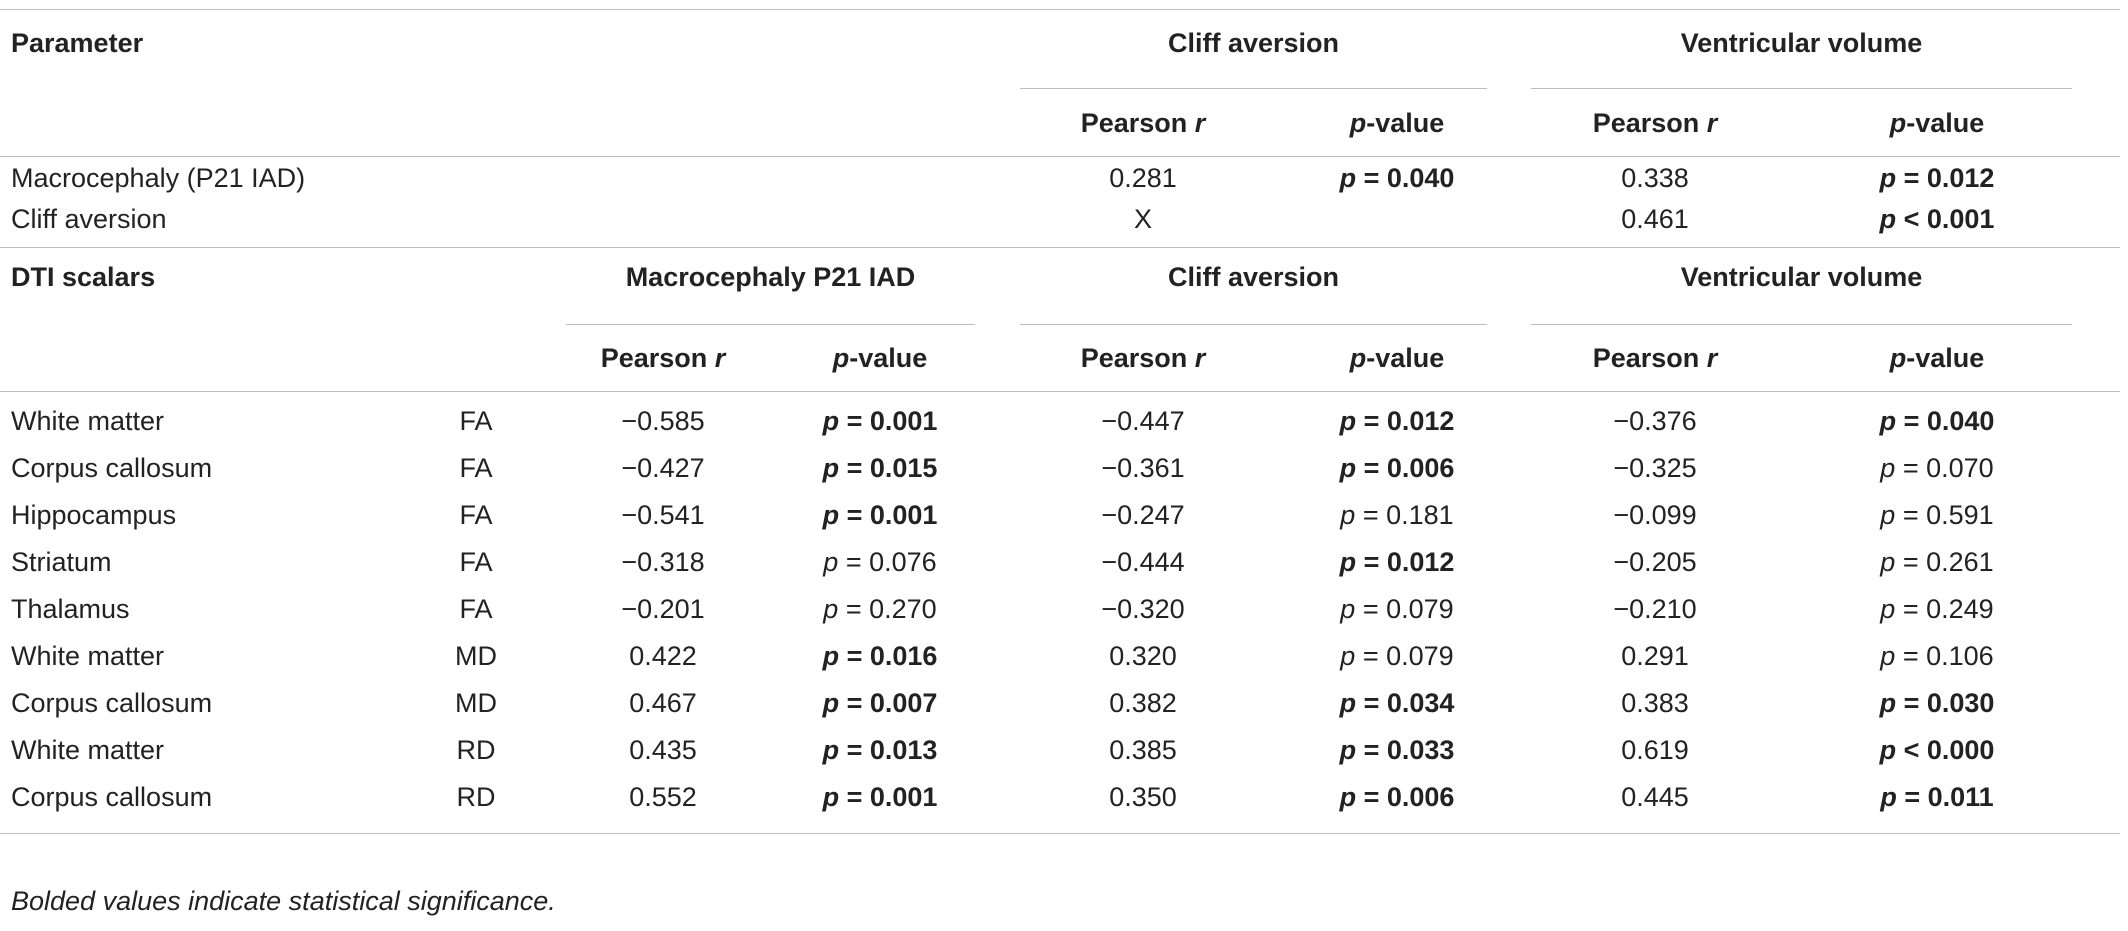 This screenshot has width=2128, height=931. I want to click on p-number: = 0.076, so click(891, 562).